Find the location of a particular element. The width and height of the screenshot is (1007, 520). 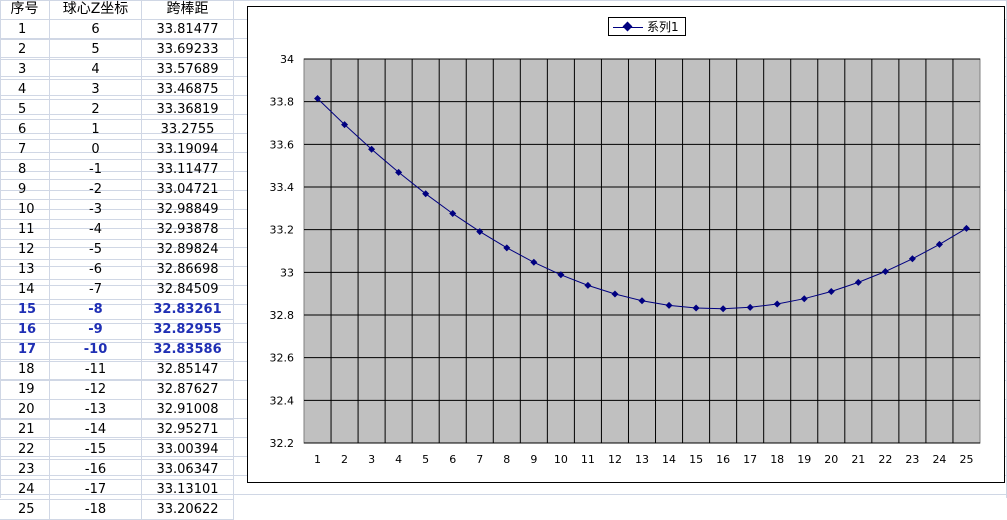

header-z-coordinate: 球心Z坐标 is located at coordinates (95, 10).